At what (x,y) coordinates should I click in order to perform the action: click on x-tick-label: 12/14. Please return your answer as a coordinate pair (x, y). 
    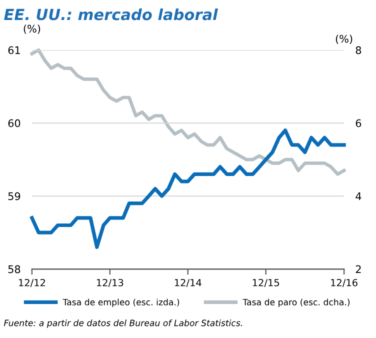
    Looking at the image, I should click on (188, 283).